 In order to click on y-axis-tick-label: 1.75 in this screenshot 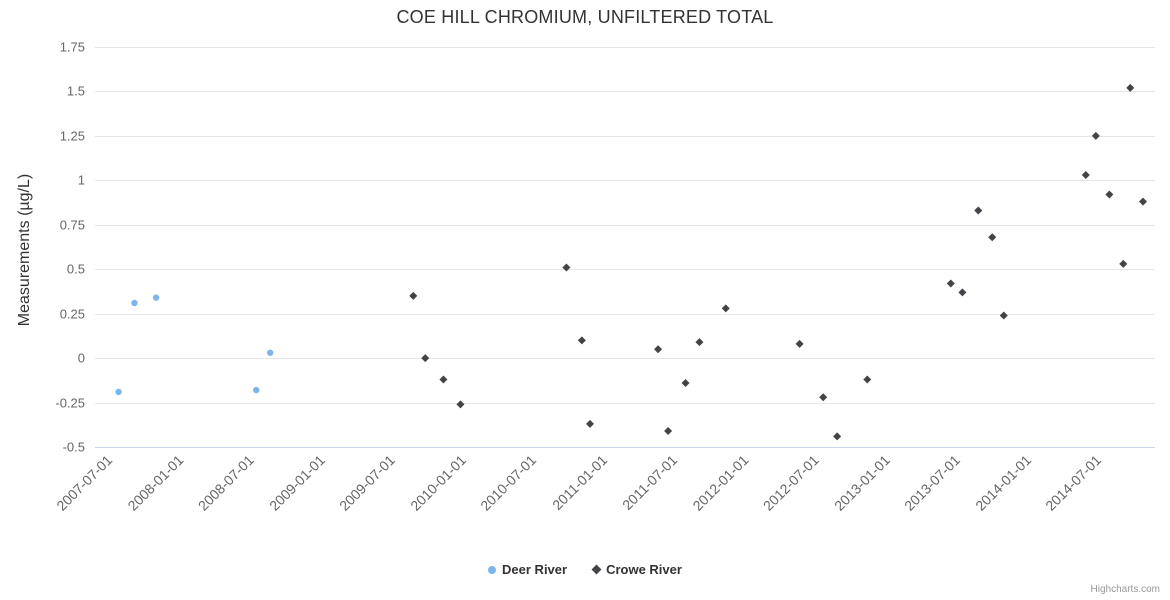, I will do `click(72, 47)`.